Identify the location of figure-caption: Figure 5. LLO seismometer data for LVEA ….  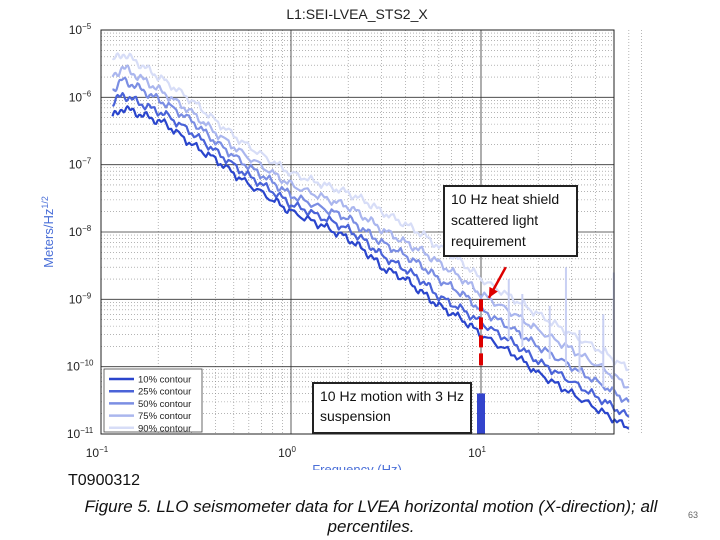
(371, 516).